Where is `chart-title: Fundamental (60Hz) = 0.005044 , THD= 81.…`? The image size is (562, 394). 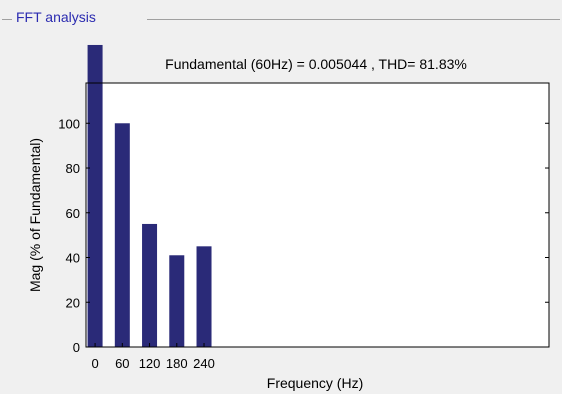
chart-title: Fundamental (60Hz) = 0.005044 , THD= 81.… is located at coordinates (316, 64).